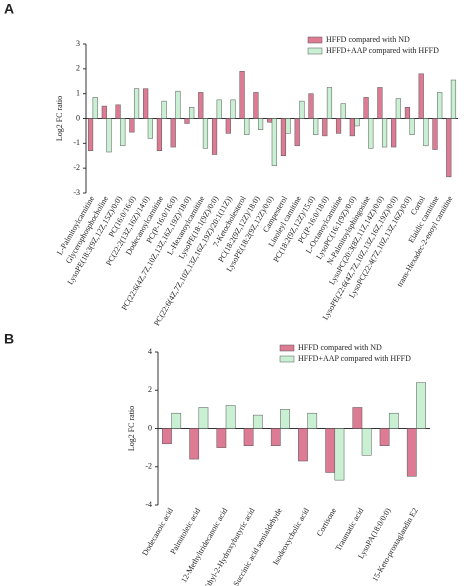  Describe the element at coordinates (78, 43) in the screenshot. I see `y-tick-label: 3` at that location.